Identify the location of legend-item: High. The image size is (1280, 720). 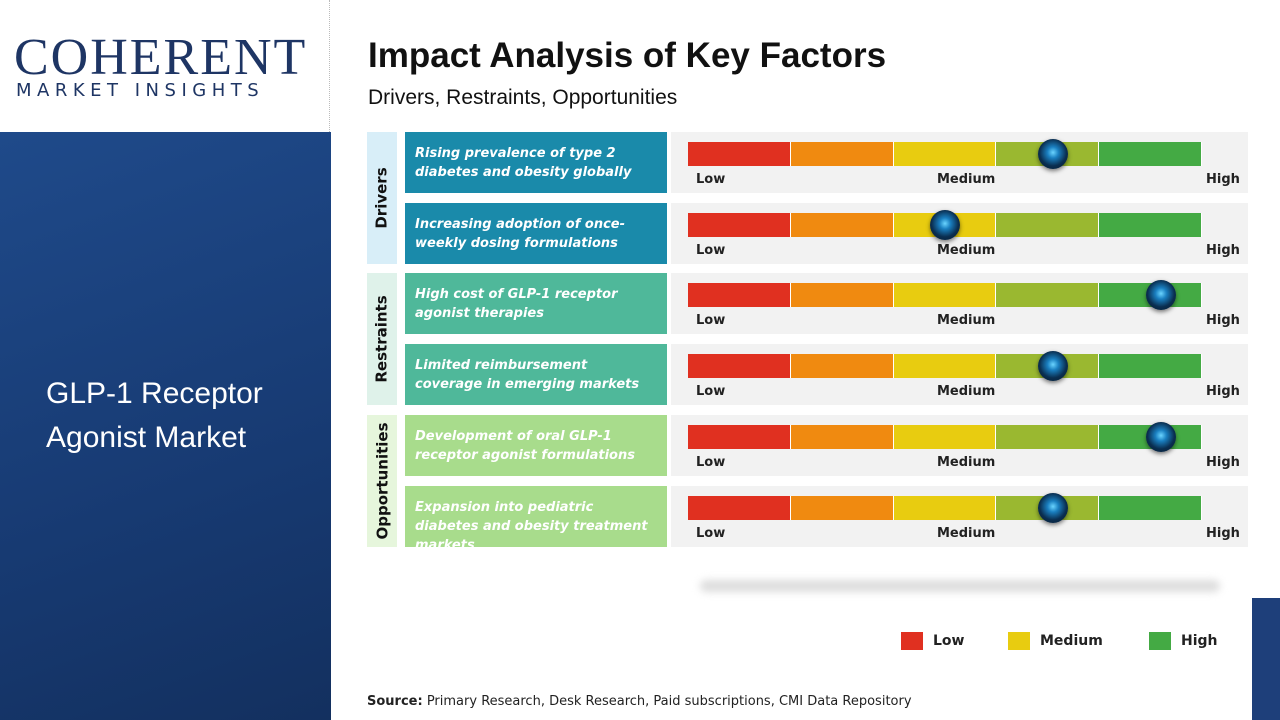
(1183, 641).